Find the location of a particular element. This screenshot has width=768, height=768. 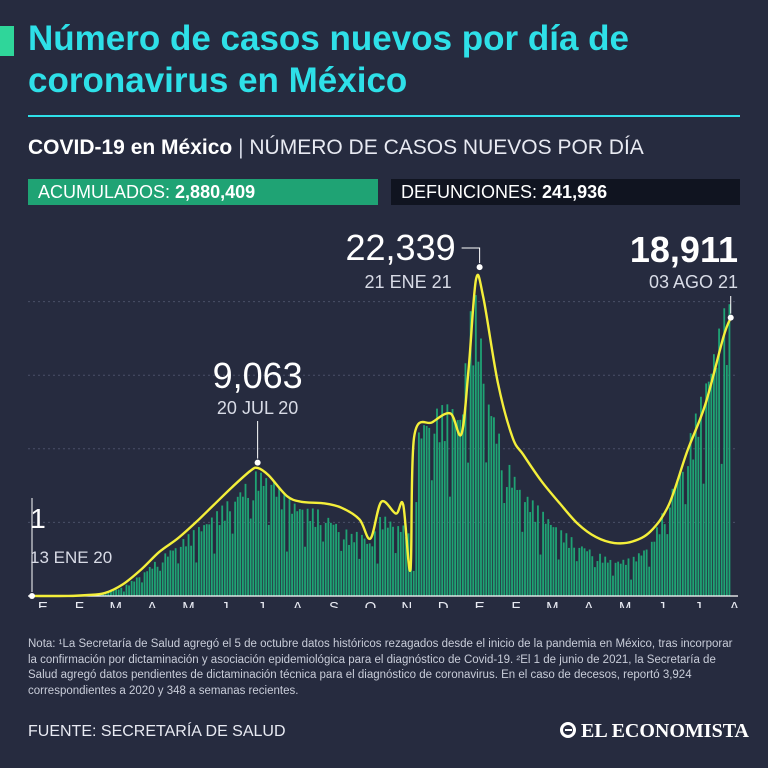

deaths-box: DEFUNCIONES: 241,936 is located at coordinates (565, 192).